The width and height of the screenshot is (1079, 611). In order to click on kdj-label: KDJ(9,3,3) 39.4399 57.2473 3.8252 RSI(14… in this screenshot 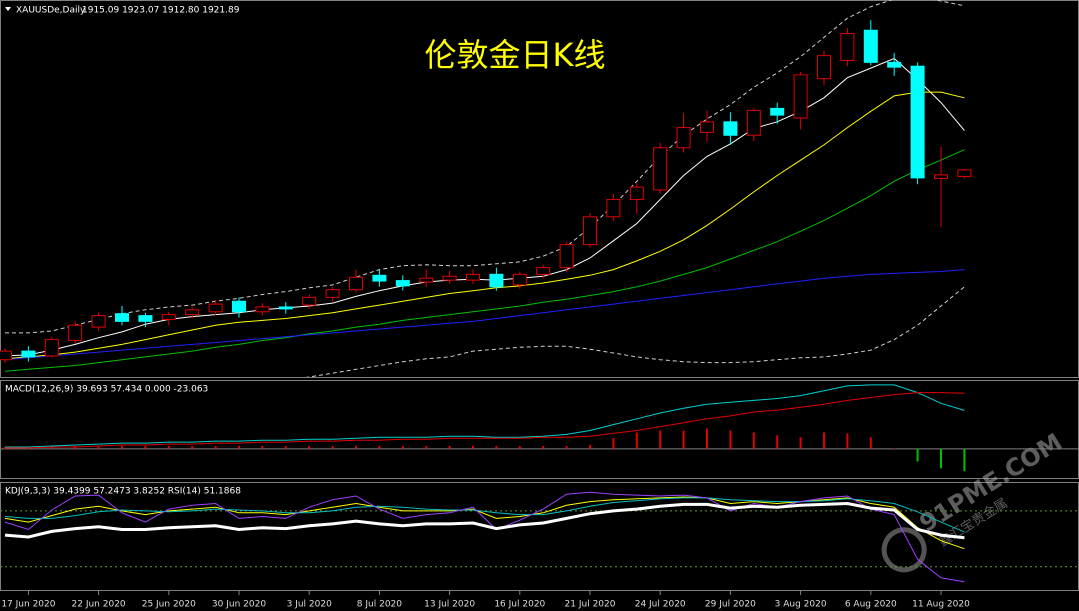, I will do `click(123, 492)`.